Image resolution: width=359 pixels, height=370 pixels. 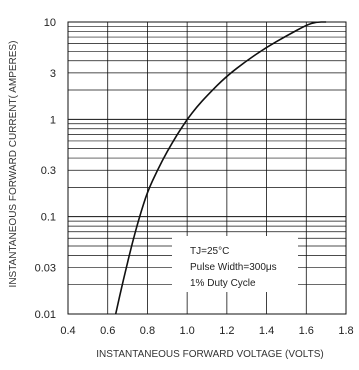 What do you see at coordinates (48, 218) in the screenshot?
I see `y-tick-label: 0.1` at bounding box center [48, 218].